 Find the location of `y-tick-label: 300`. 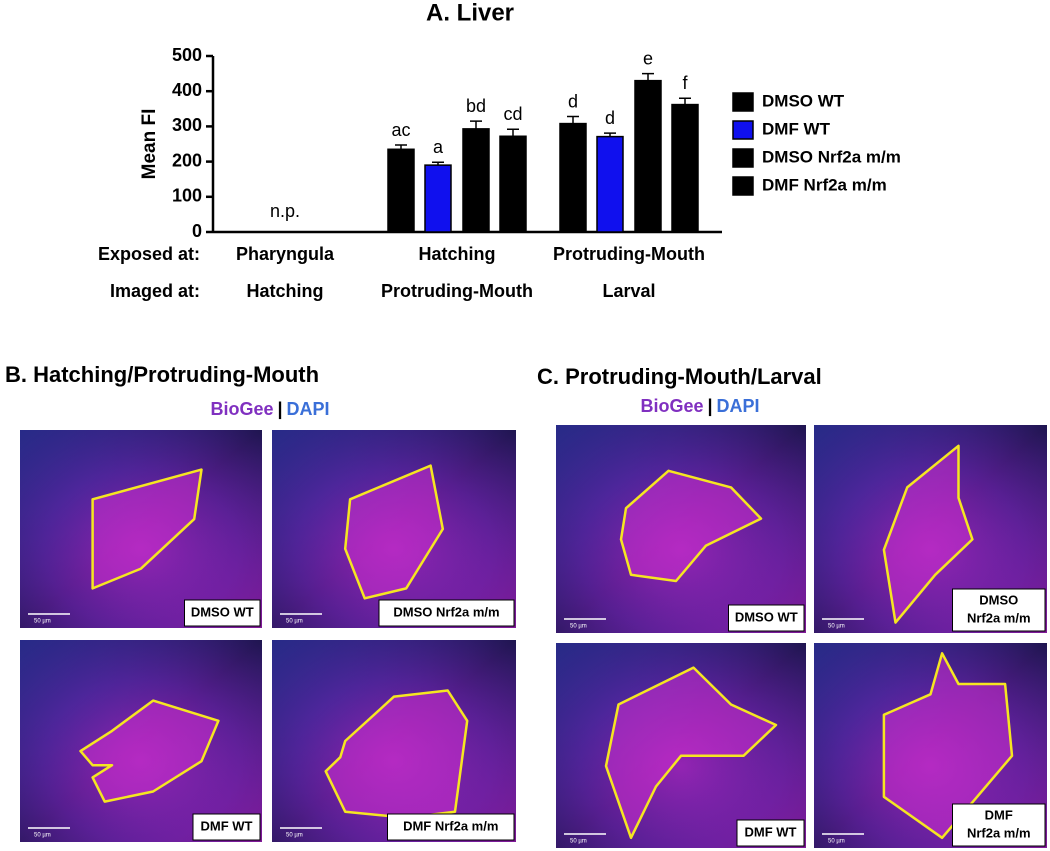

y-tick-label: 300 is located at coordinates (187, 125).